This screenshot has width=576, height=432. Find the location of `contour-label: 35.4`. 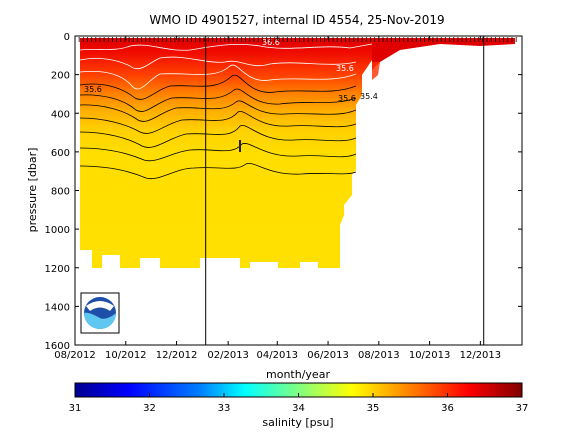

contour-label: 35.4 is located at coordinates (369, 96).